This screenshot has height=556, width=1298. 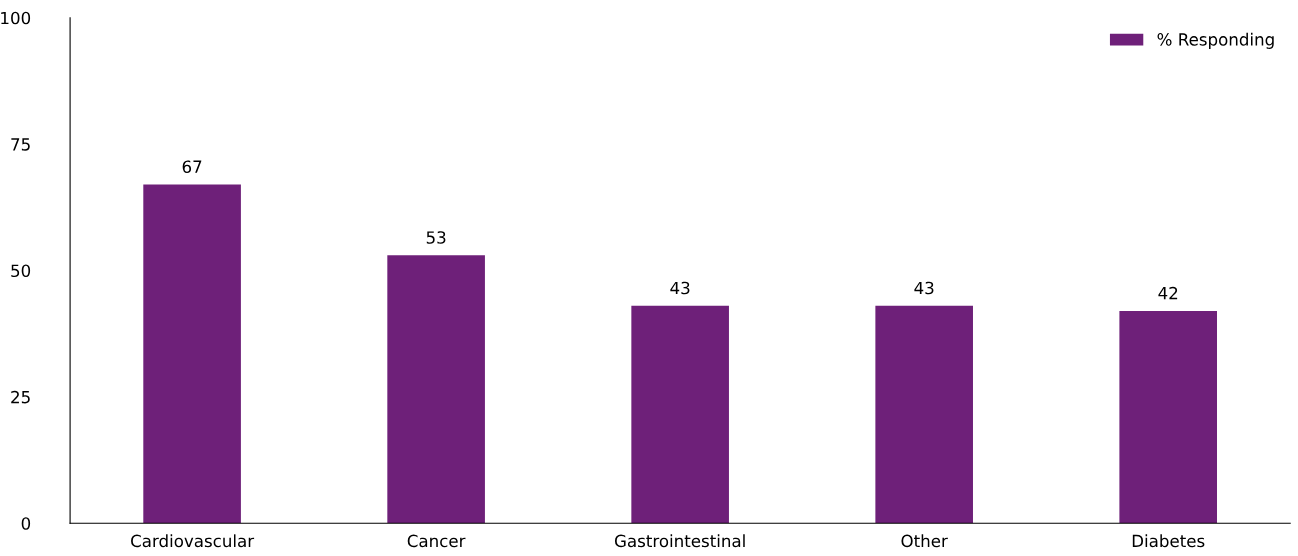 What do you see at coordinates (20, 144) in the screenshot?
I see `y-tick-label: 75` at bounding box center [20, 144].